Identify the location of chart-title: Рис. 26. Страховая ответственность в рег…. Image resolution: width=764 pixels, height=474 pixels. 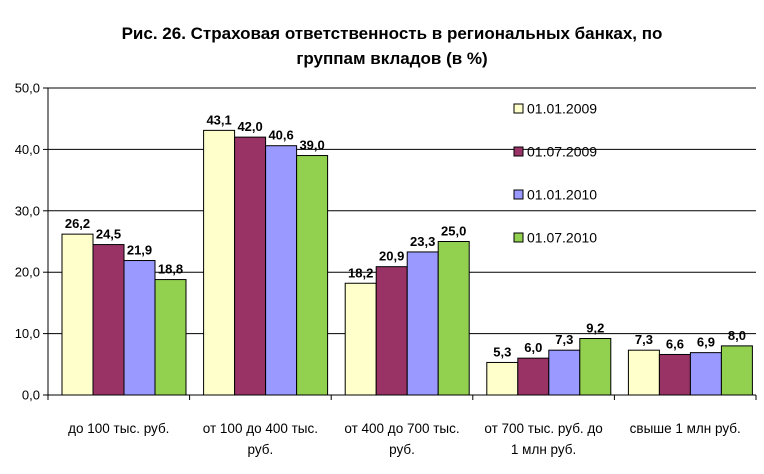
(392, 46).